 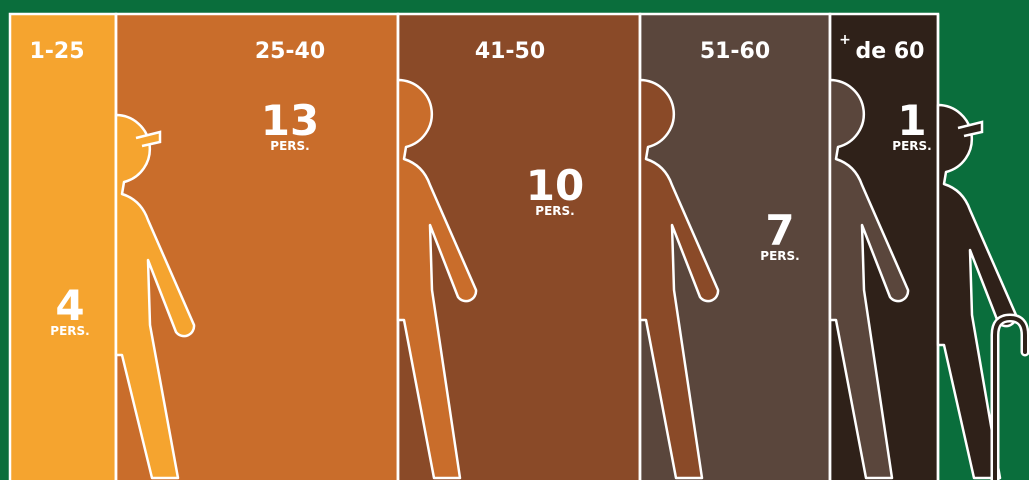 I want to click on label-superscript: +, so click(x=845, y=40).